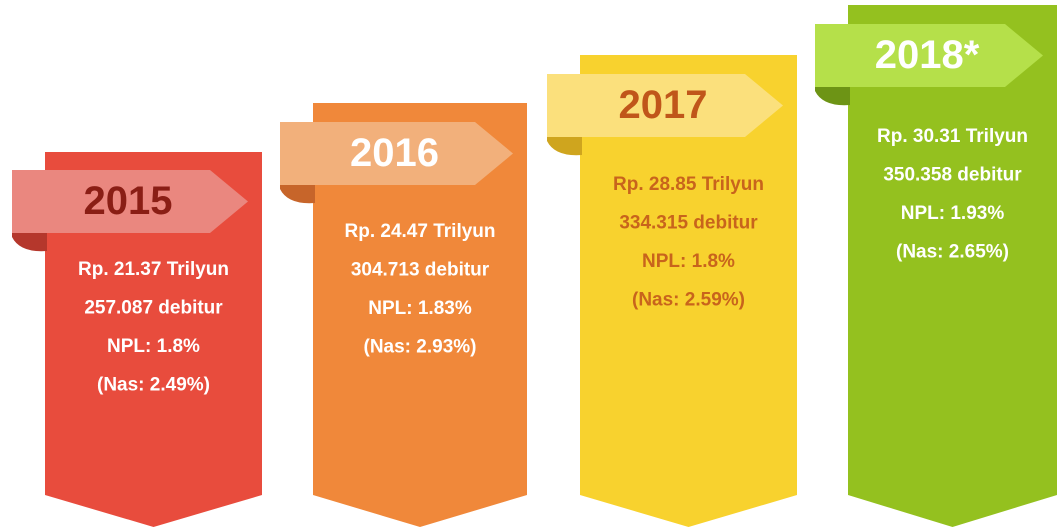  What do you see at coordinates (688, 223) in the screenshot?
I see `info-line: 334.315 debitur` at bounding box center [688, 223].